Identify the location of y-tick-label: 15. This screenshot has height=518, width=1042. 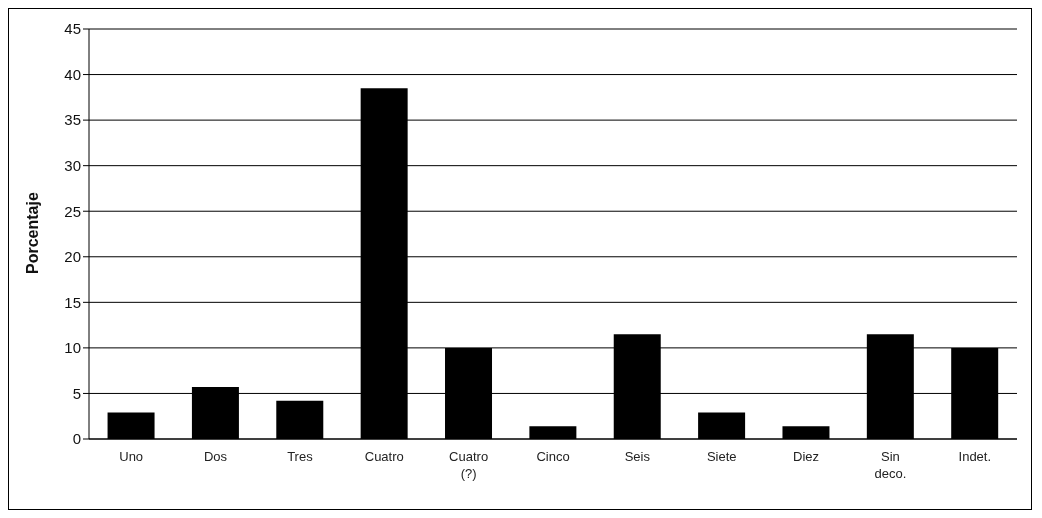
(72, 302).